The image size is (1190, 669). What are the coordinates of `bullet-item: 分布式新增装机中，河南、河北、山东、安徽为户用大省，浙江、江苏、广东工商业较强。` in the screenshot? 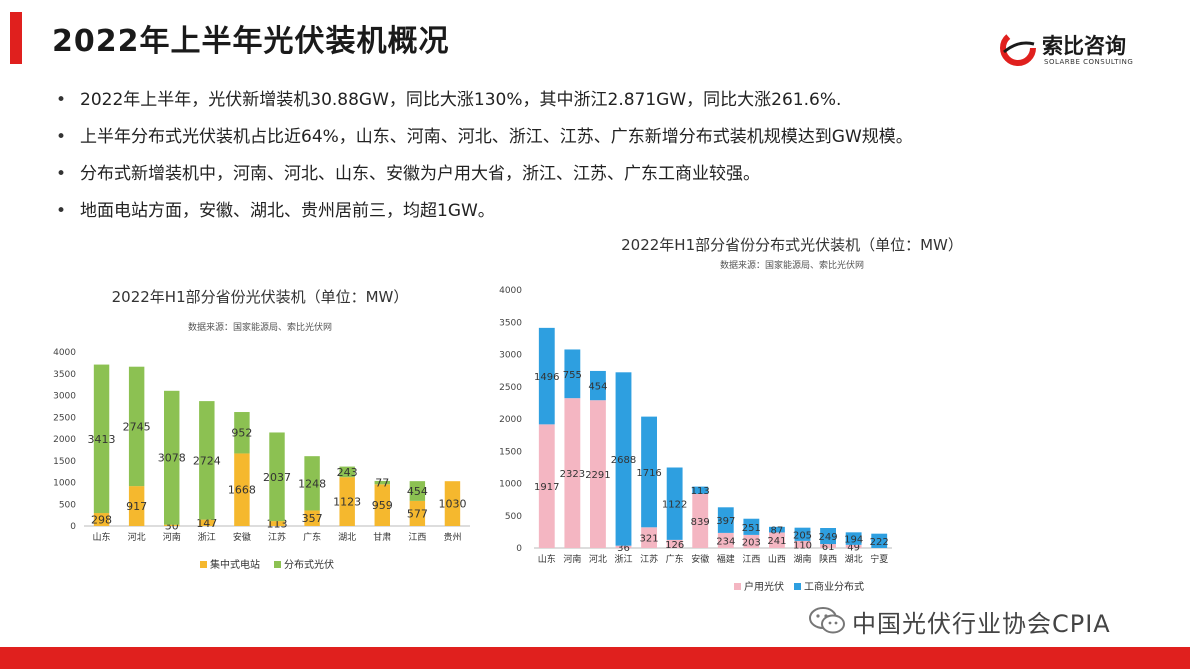 It's located at (483, 178).